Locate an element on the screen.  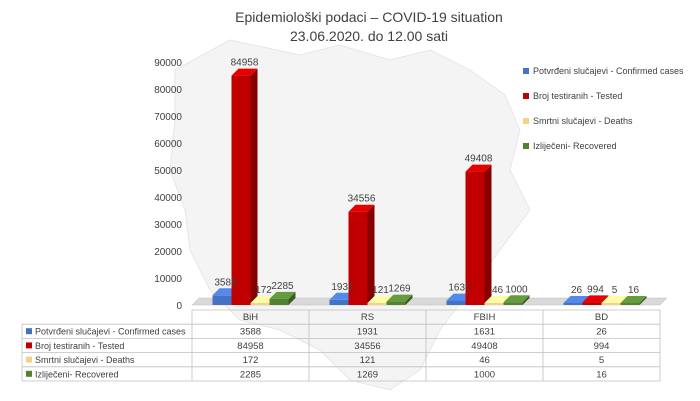
bar-value-label: 1931 is located at coordinates (342, 287).